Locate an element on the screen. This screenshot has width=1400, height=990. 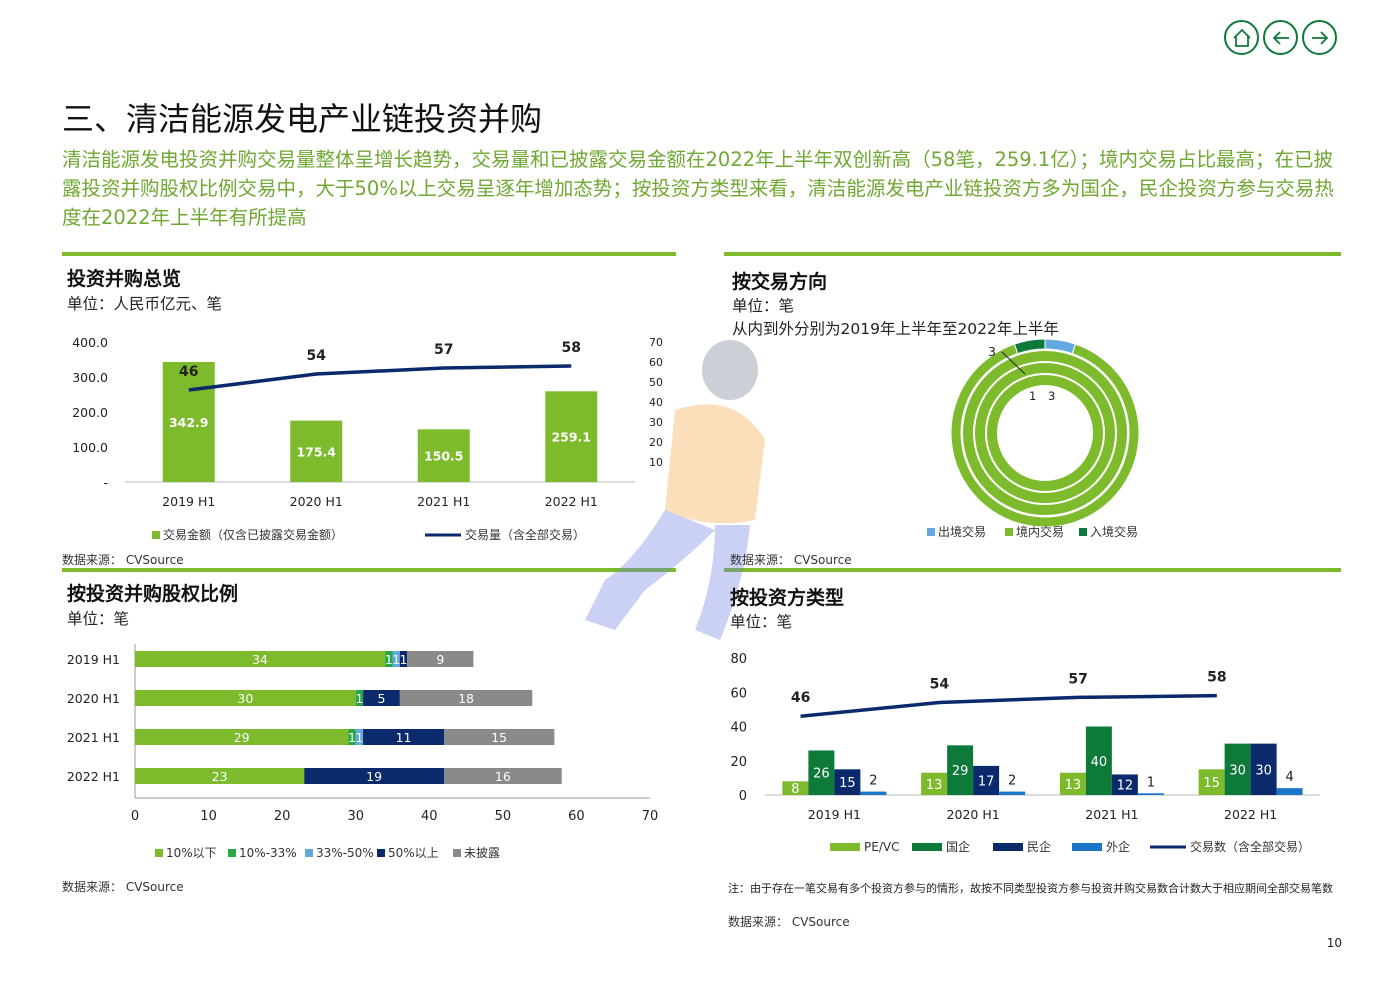
divider-investor is located at coordinates (1032, 570).